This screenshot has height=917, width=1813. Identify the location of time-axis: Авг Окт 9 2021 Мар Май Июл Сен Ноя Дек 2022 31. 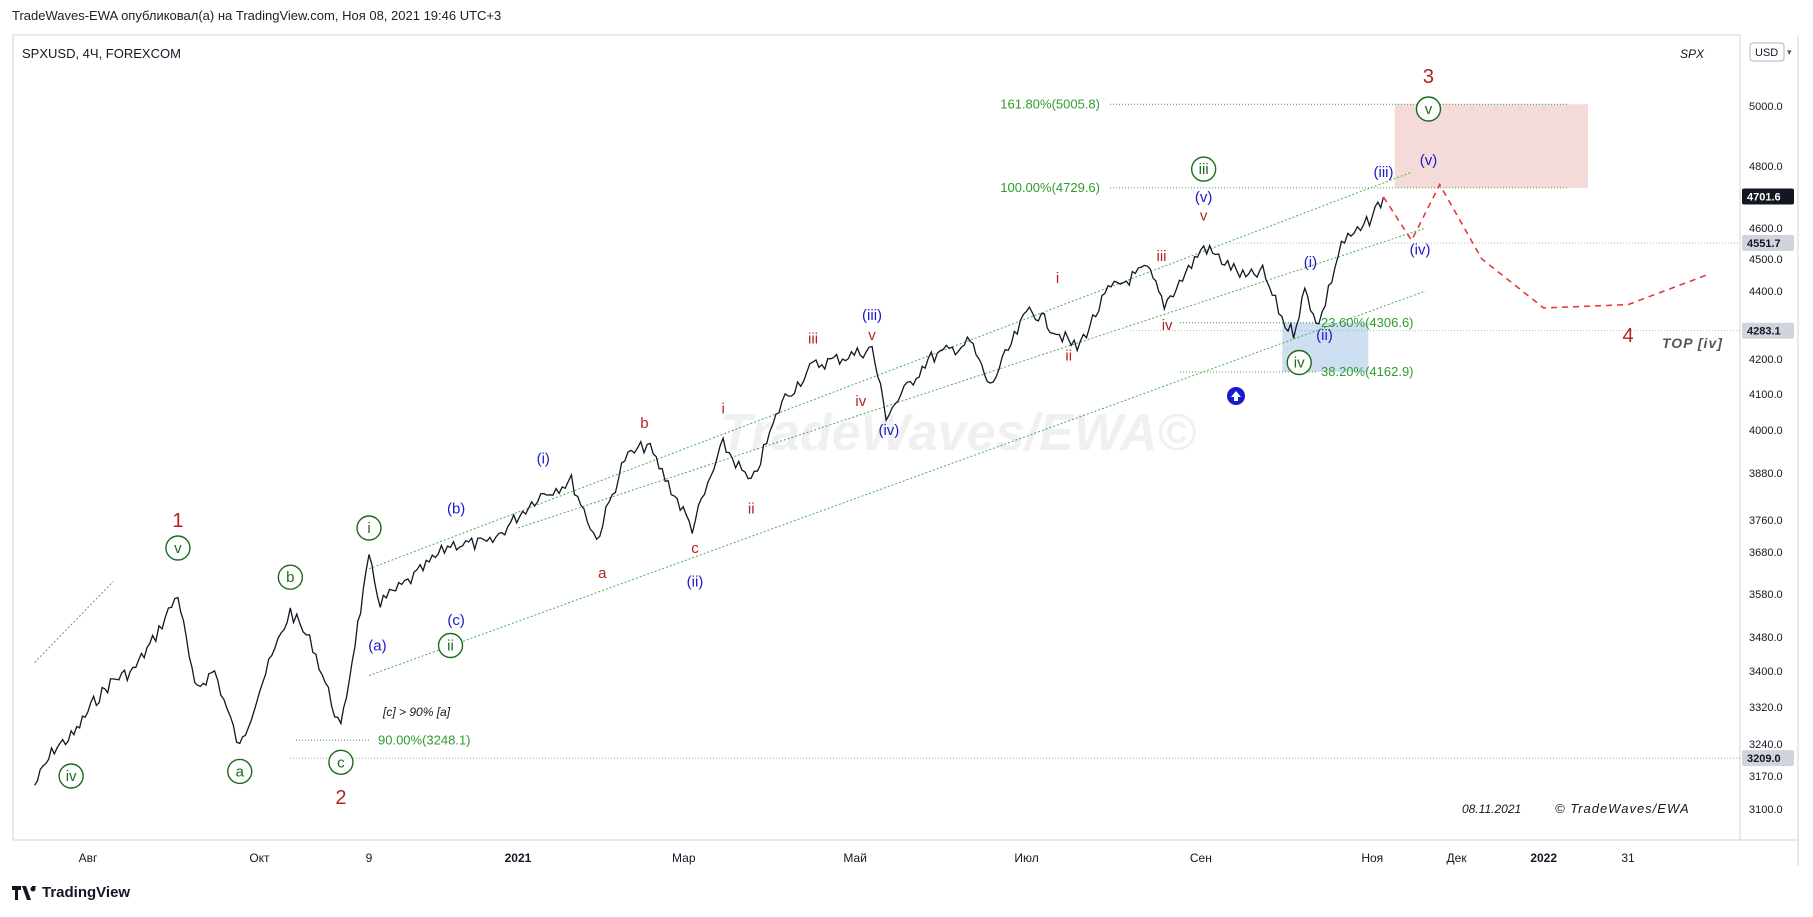
(857, 858).